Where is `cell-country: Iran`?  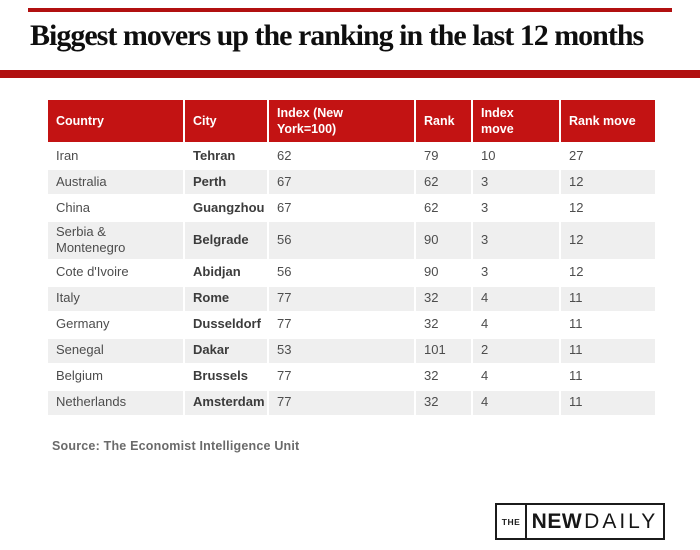
cell-country: Iran is located at coordinates (115, 156).